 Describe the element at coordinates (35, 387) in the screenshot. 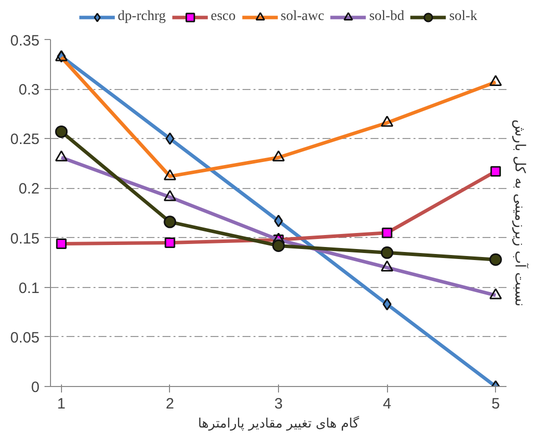

I see `y-tick-label: 0` at that location.